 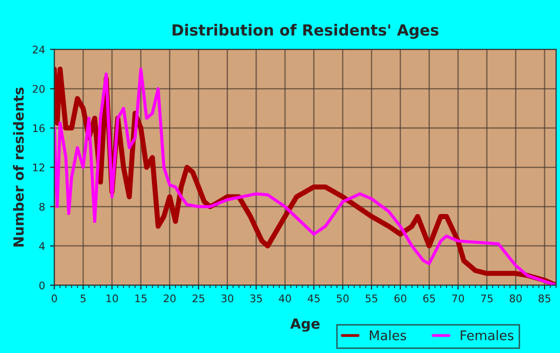 What do you see at coordinates (372, 298) in the screenshot?
I see `x-tick-label: 55` at bounding box center [372, 298].